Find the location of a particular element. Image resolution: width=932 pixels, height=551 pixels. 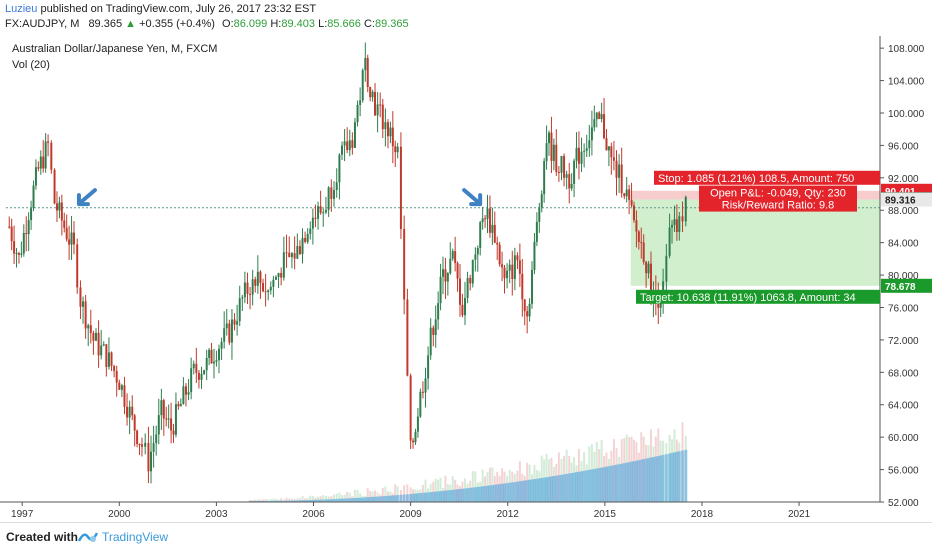

y-tick-label: 60.000 is located at coordinates (903, 438).